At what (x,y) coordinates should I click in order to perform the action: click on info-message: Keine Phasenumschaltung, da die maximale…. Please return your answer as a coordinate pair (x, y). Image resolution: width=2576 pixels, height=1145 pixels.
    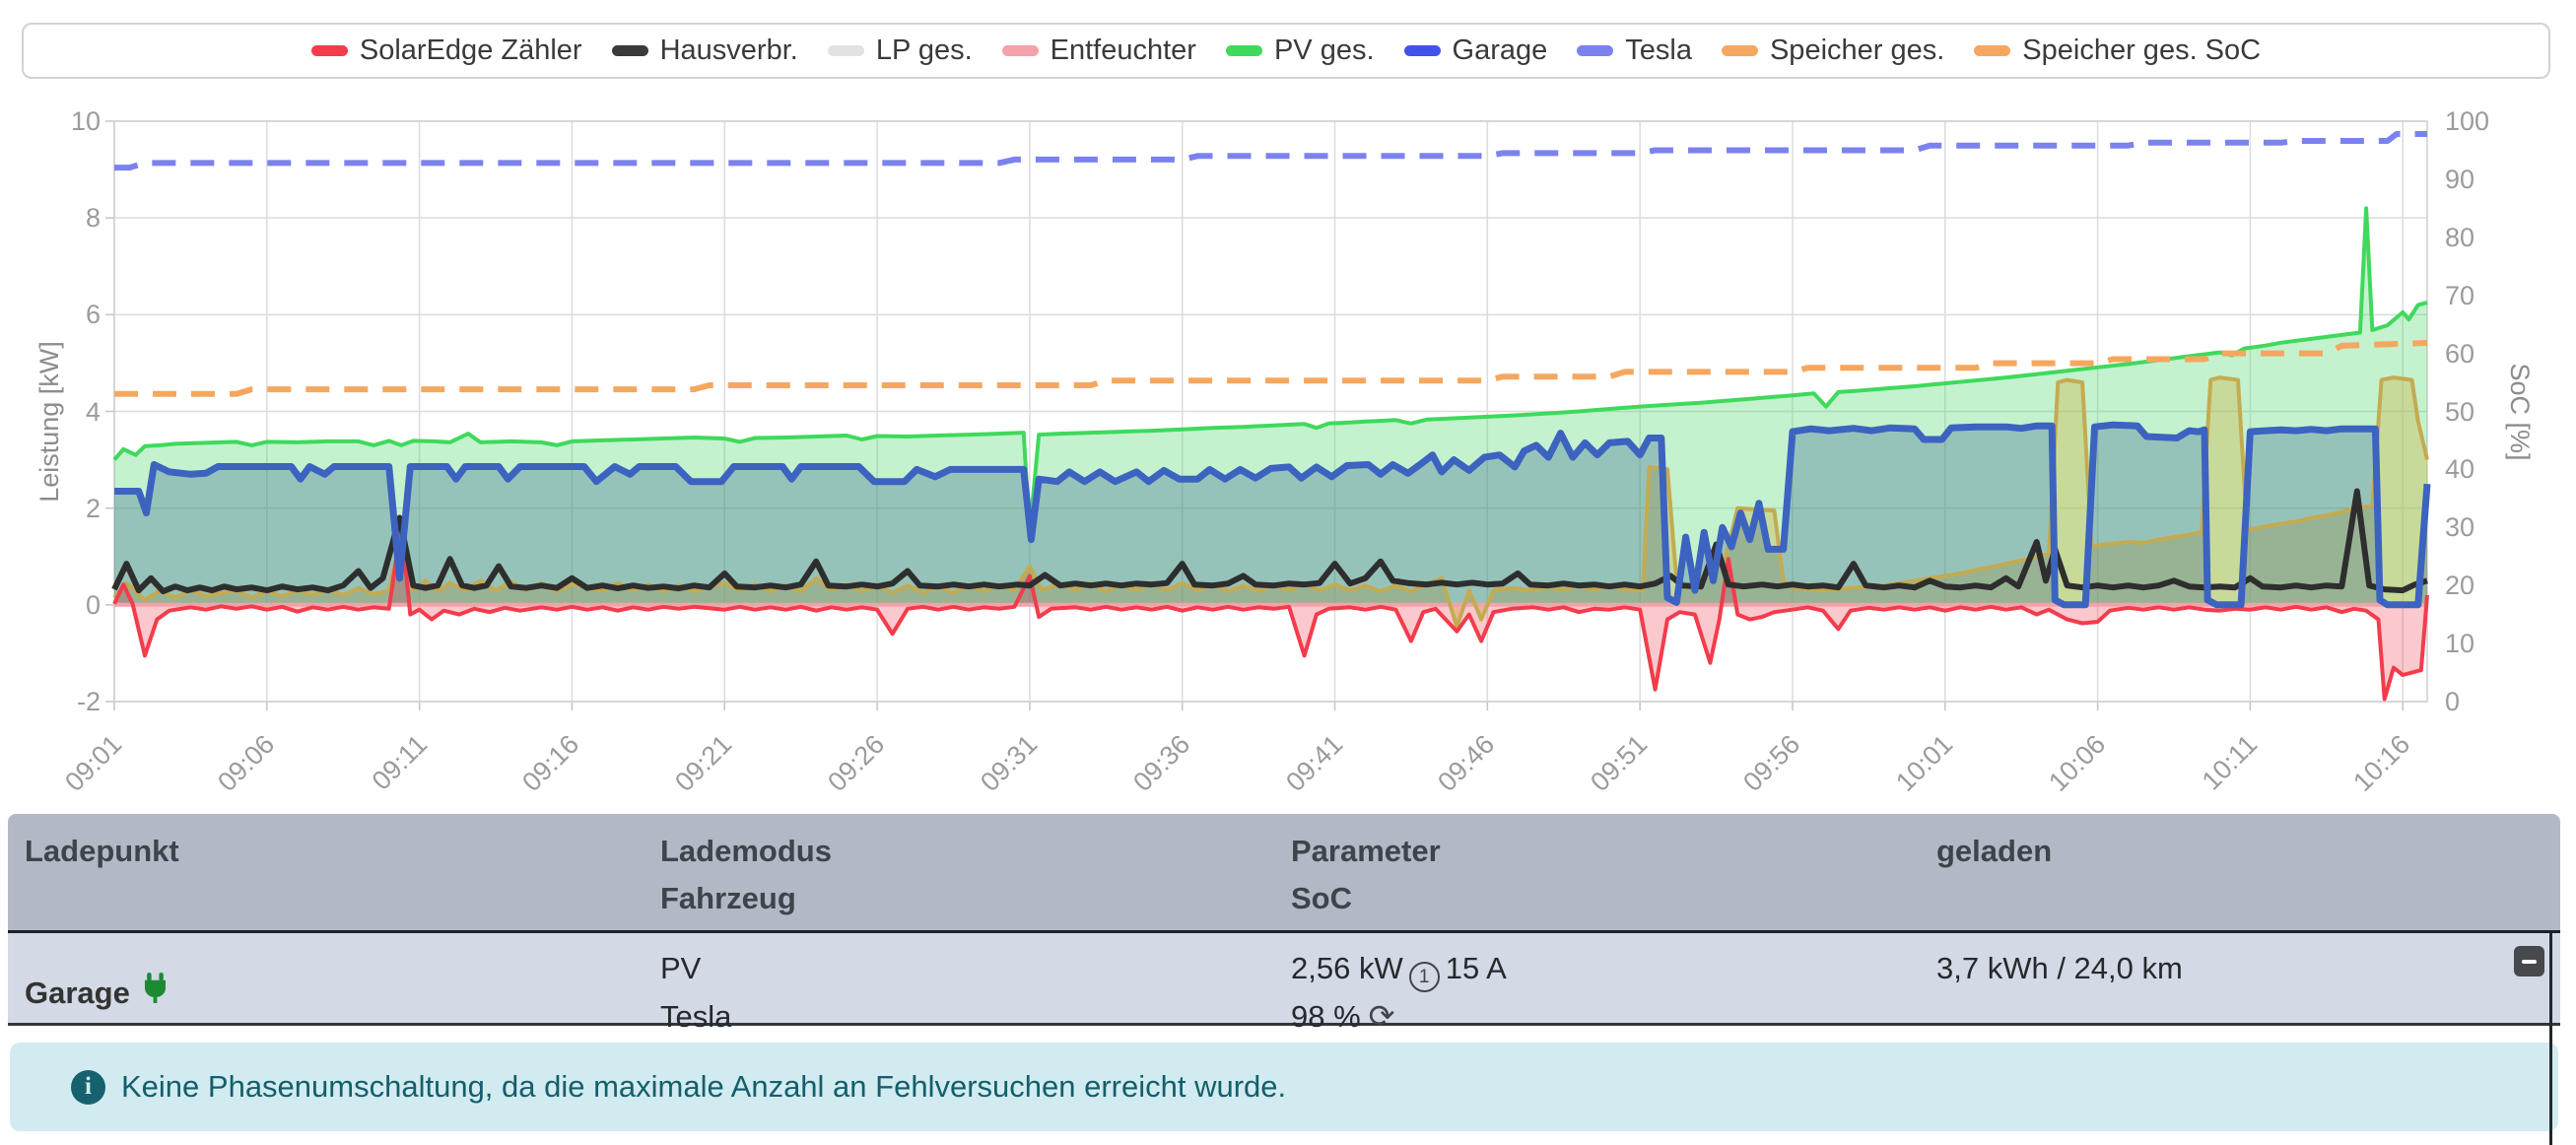
    Looking at the image, I should click on (704, 1086).